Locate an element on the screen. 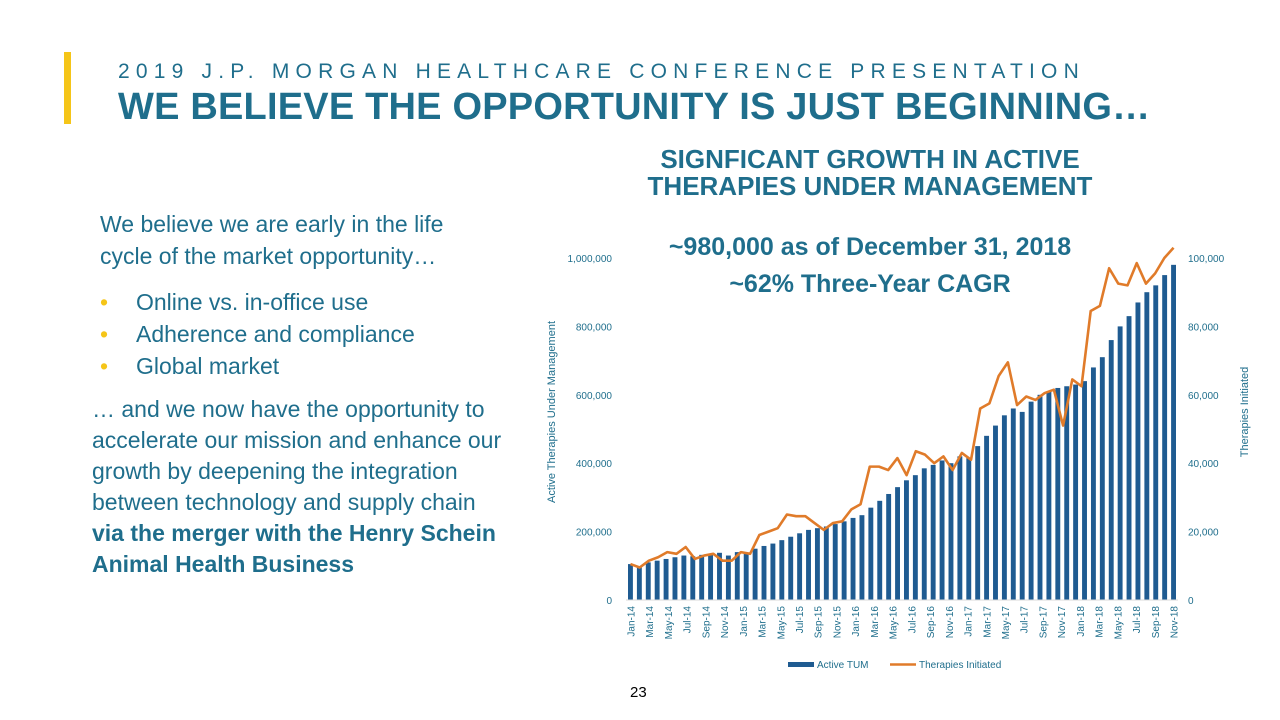 The width and height of the screenshot is (1280, 720). x-tick-label: Jul-17 is located at coordinates (1025, 620).